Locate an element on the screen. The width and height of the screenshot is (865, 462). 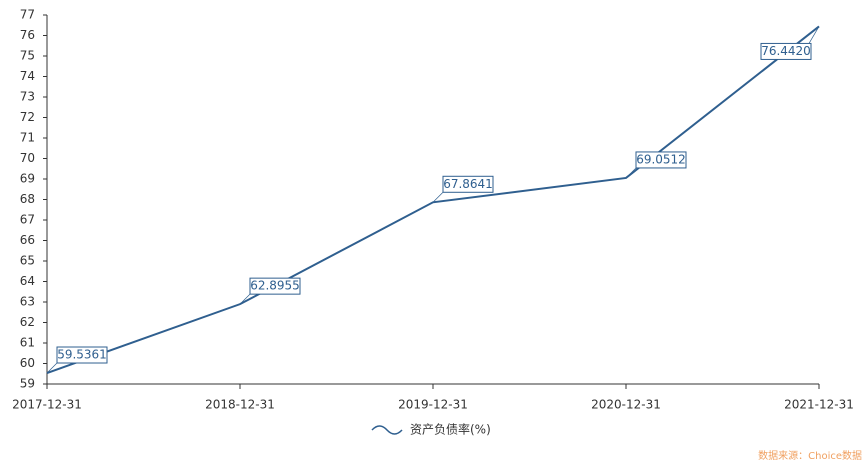
data-label: 67.8641 is located at coordinates (468, 184).